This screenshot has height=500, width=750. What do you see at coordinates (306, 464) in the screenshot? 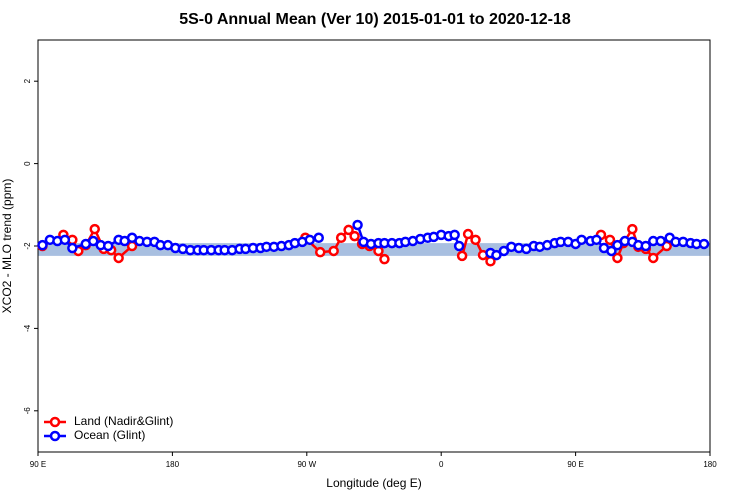
I see `x-tick-label: 90 W` at bounding box center [306, 464].